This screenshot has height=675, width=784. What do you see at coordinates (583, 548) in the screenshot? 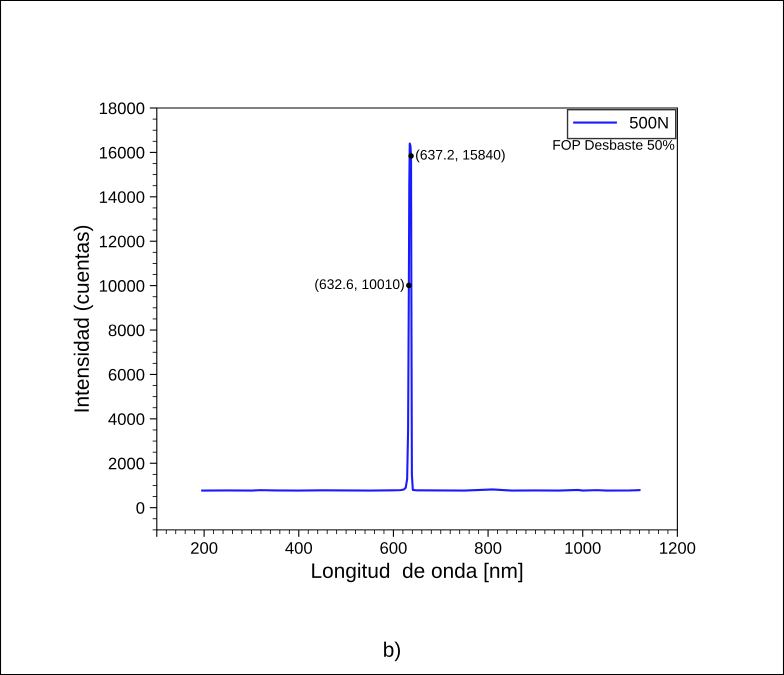
I see `x-tick-label: 1000` at bounding box center [583, 548].